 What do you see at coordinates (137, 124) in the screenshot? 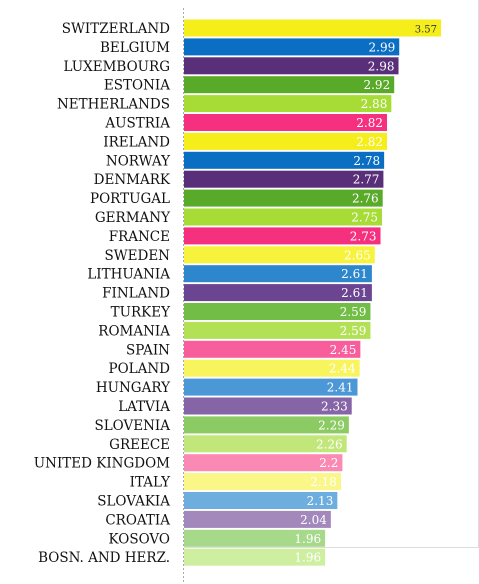
I see `category-label: AUSTRIA` at bounding box center [137, 124].